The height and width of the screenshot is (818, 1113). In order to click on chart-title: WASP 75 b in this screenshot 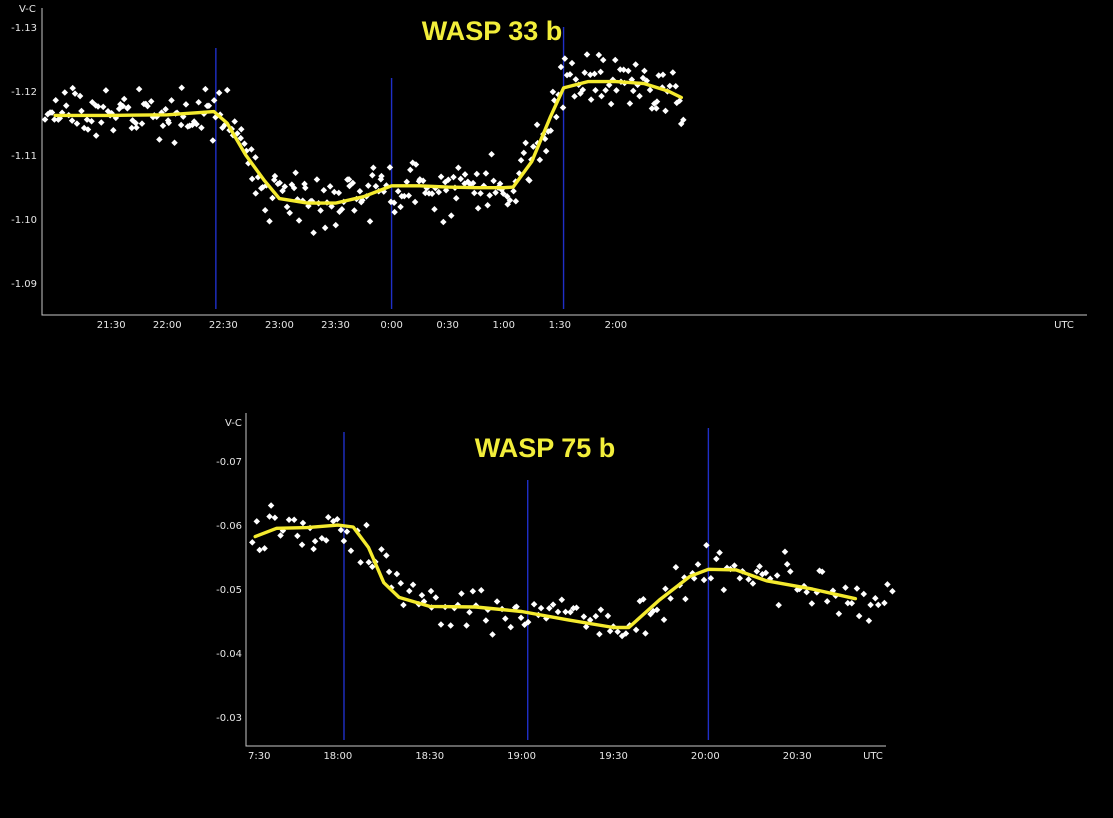, I will do `click(545, 448)`.